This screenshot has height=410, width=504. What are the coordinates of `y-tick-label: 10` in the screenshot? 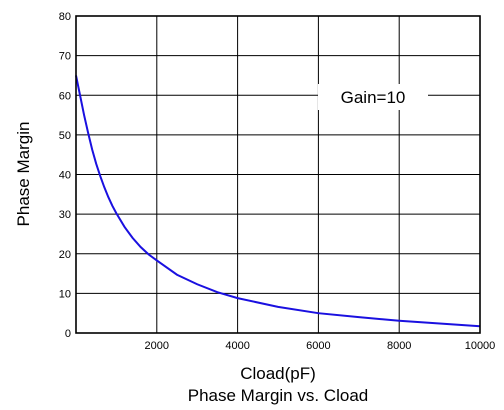 It's located at (65, 294).